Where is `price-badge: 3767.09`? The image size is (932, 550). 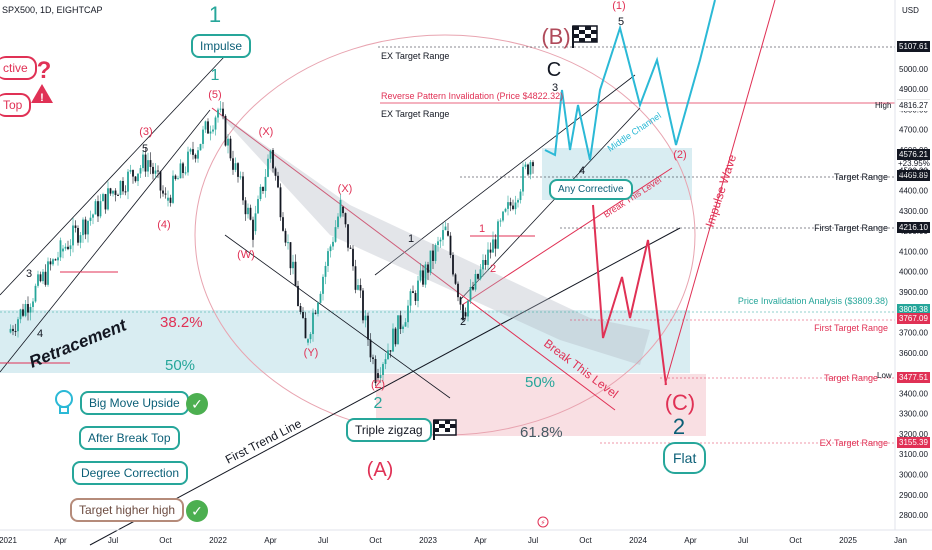
price-badge: 3767.09 is located at coordinates (913, 318).